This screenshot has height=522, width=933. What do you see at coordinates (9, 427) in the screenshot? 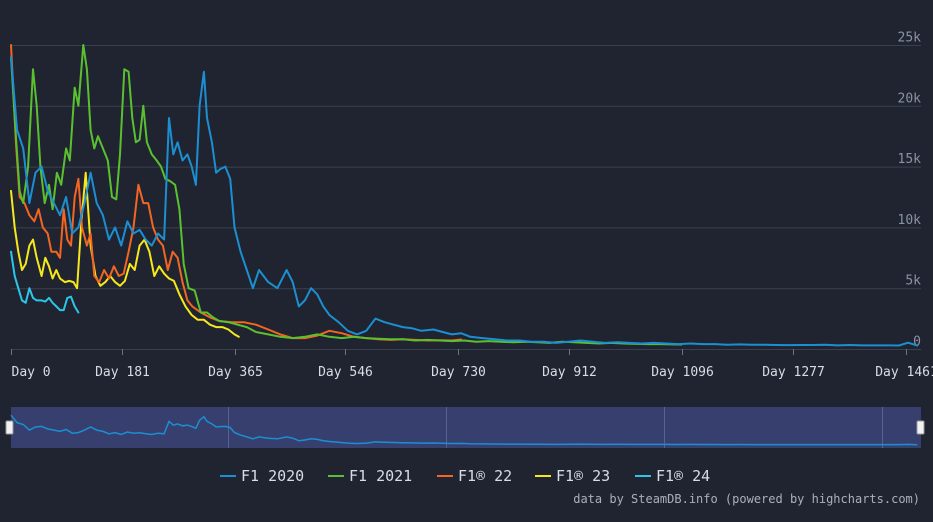
I see `navigator-left-handle` at bounding box center [9, 427].